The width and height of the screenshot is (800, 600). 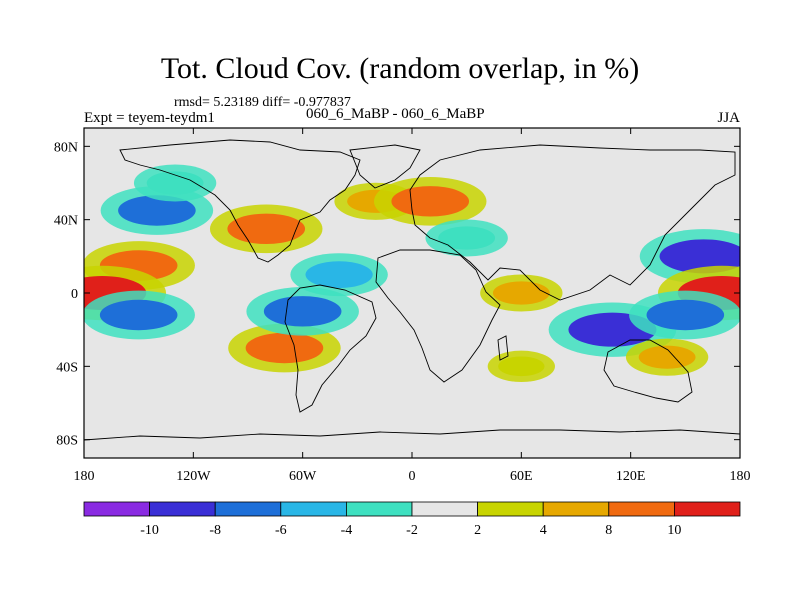 I want to click on colorbar-label: -6, so click(x=281, y=530).